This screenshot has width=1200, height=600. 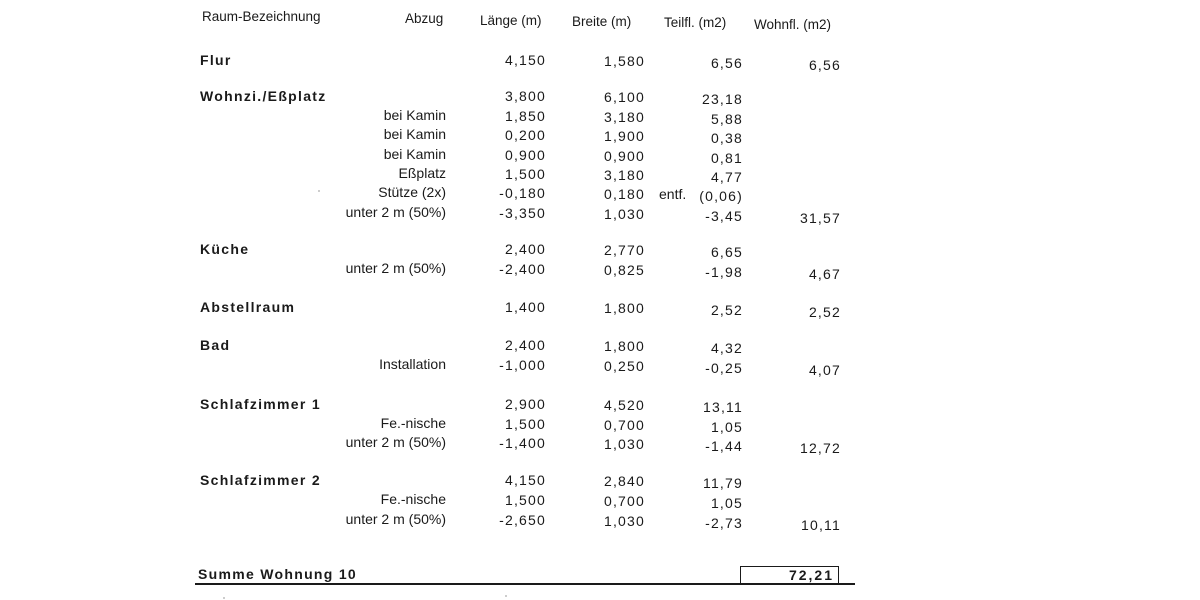 I want to click on living-area-value: 31,57, so click(x=820, y=218).